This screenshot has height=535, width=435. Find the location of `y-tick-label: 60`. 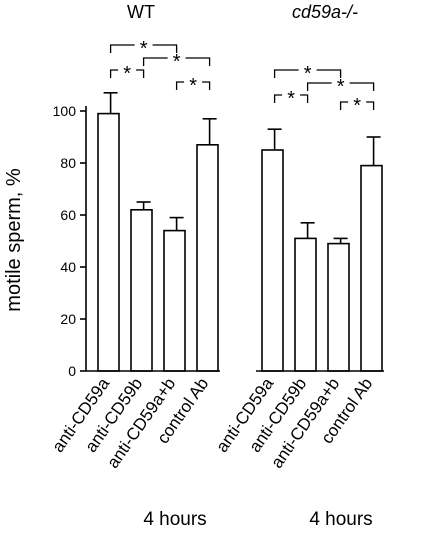

y-tick-label: 60 is located at coordinates (68, 215).